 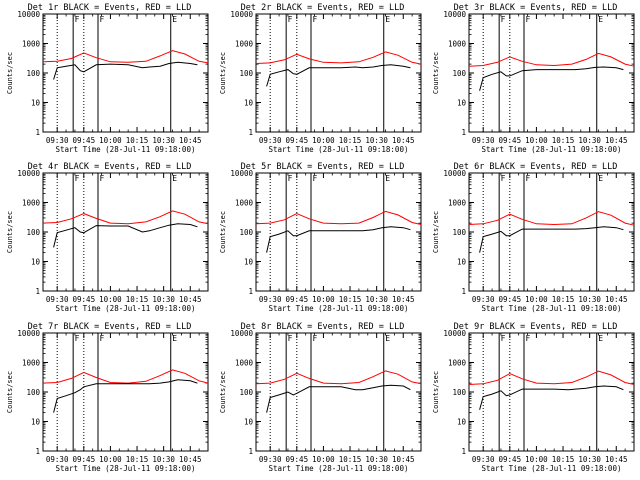 What do you see at coordinates (536, 8) in the screenshot?
I see `panel-title: Det 3r BLACK = Events, RED = LLD` at bounding box center [536, 8].